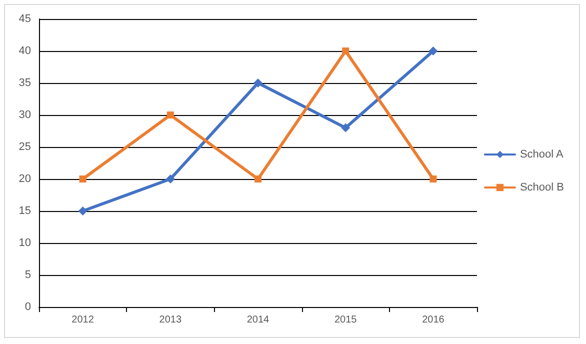 This screenshot has width=586, height=344. Describe the element at coordinates (258, 320) in the screenshot. I see `x-tick-label: 2014` at that location.